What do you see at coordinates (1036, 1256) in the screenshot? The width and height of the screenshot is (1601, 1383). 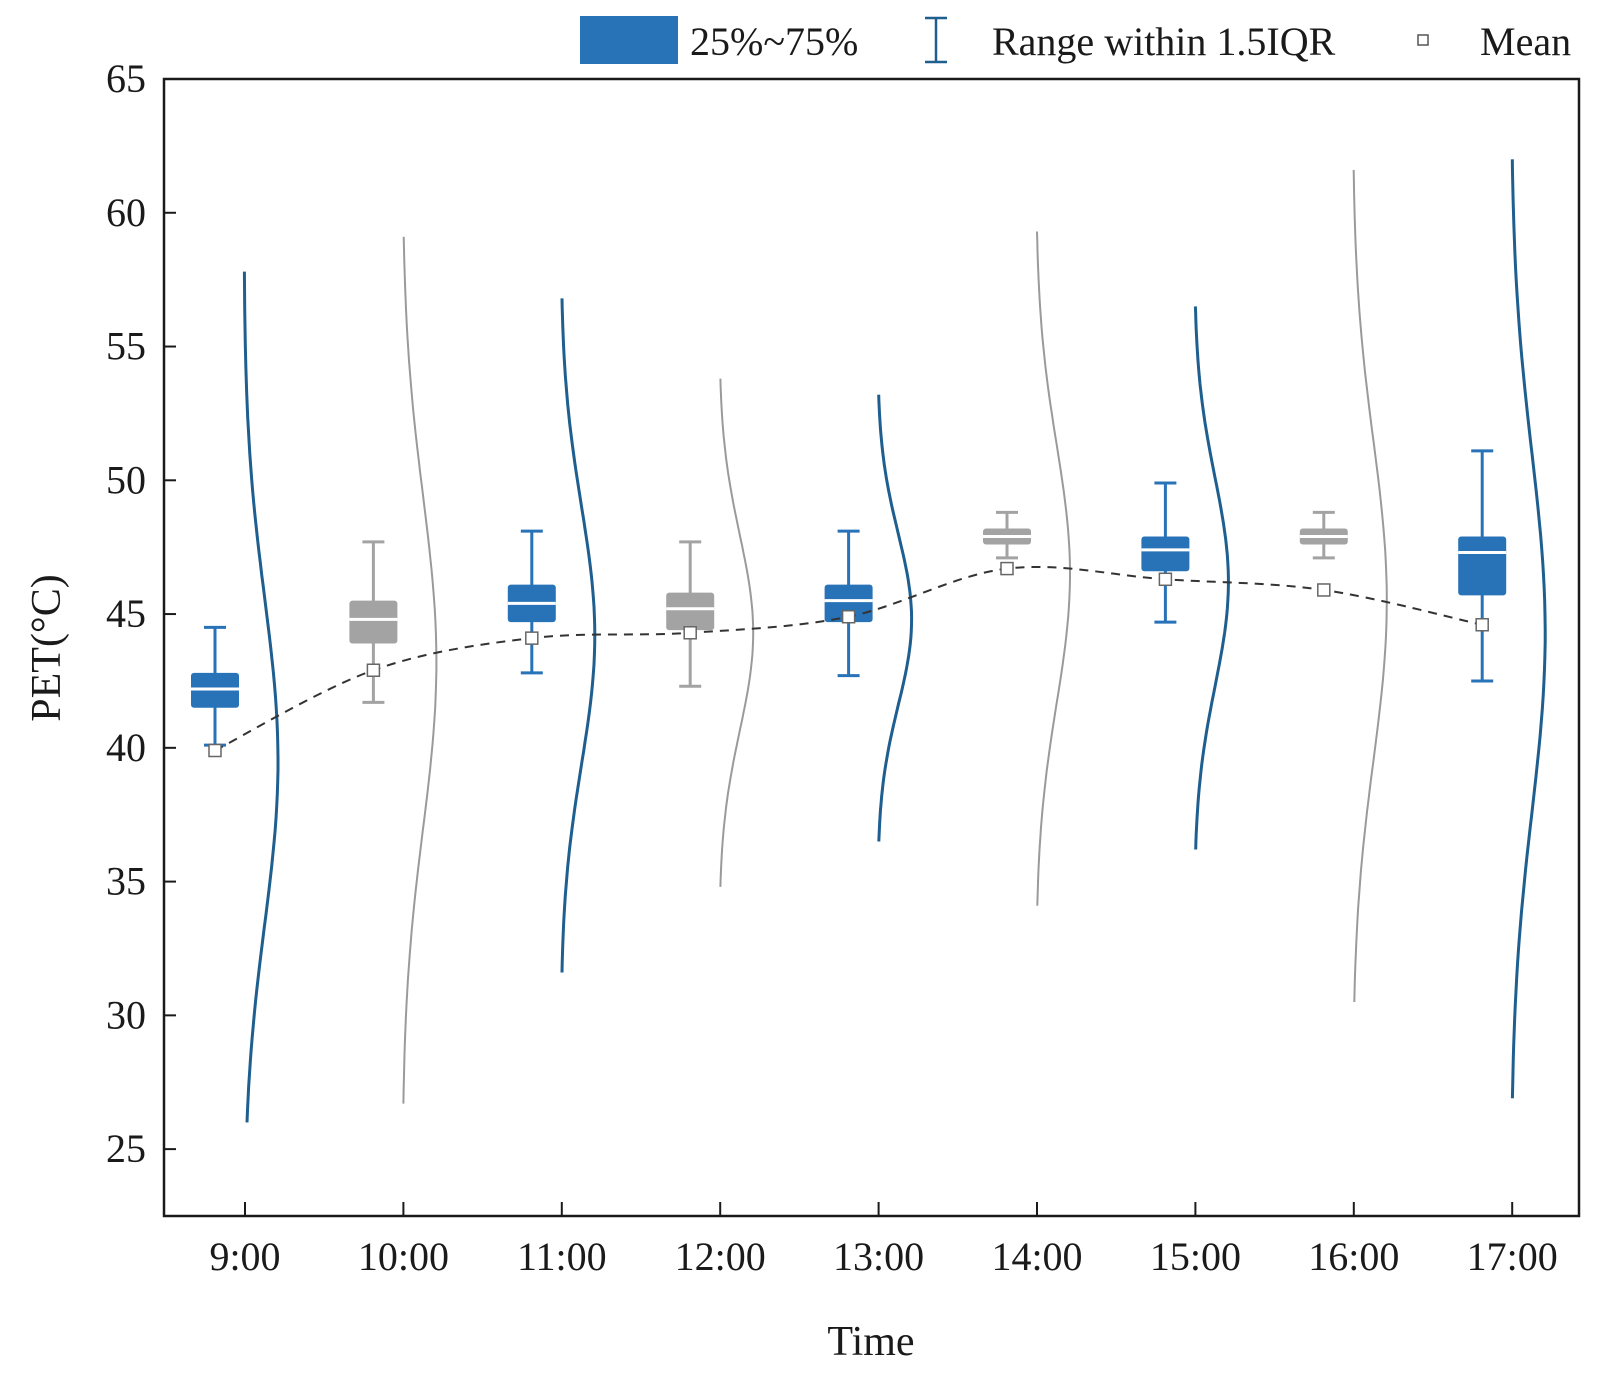 I see `x-tick-label-14:00: 14:00` at bounding box center [1036, 1256].